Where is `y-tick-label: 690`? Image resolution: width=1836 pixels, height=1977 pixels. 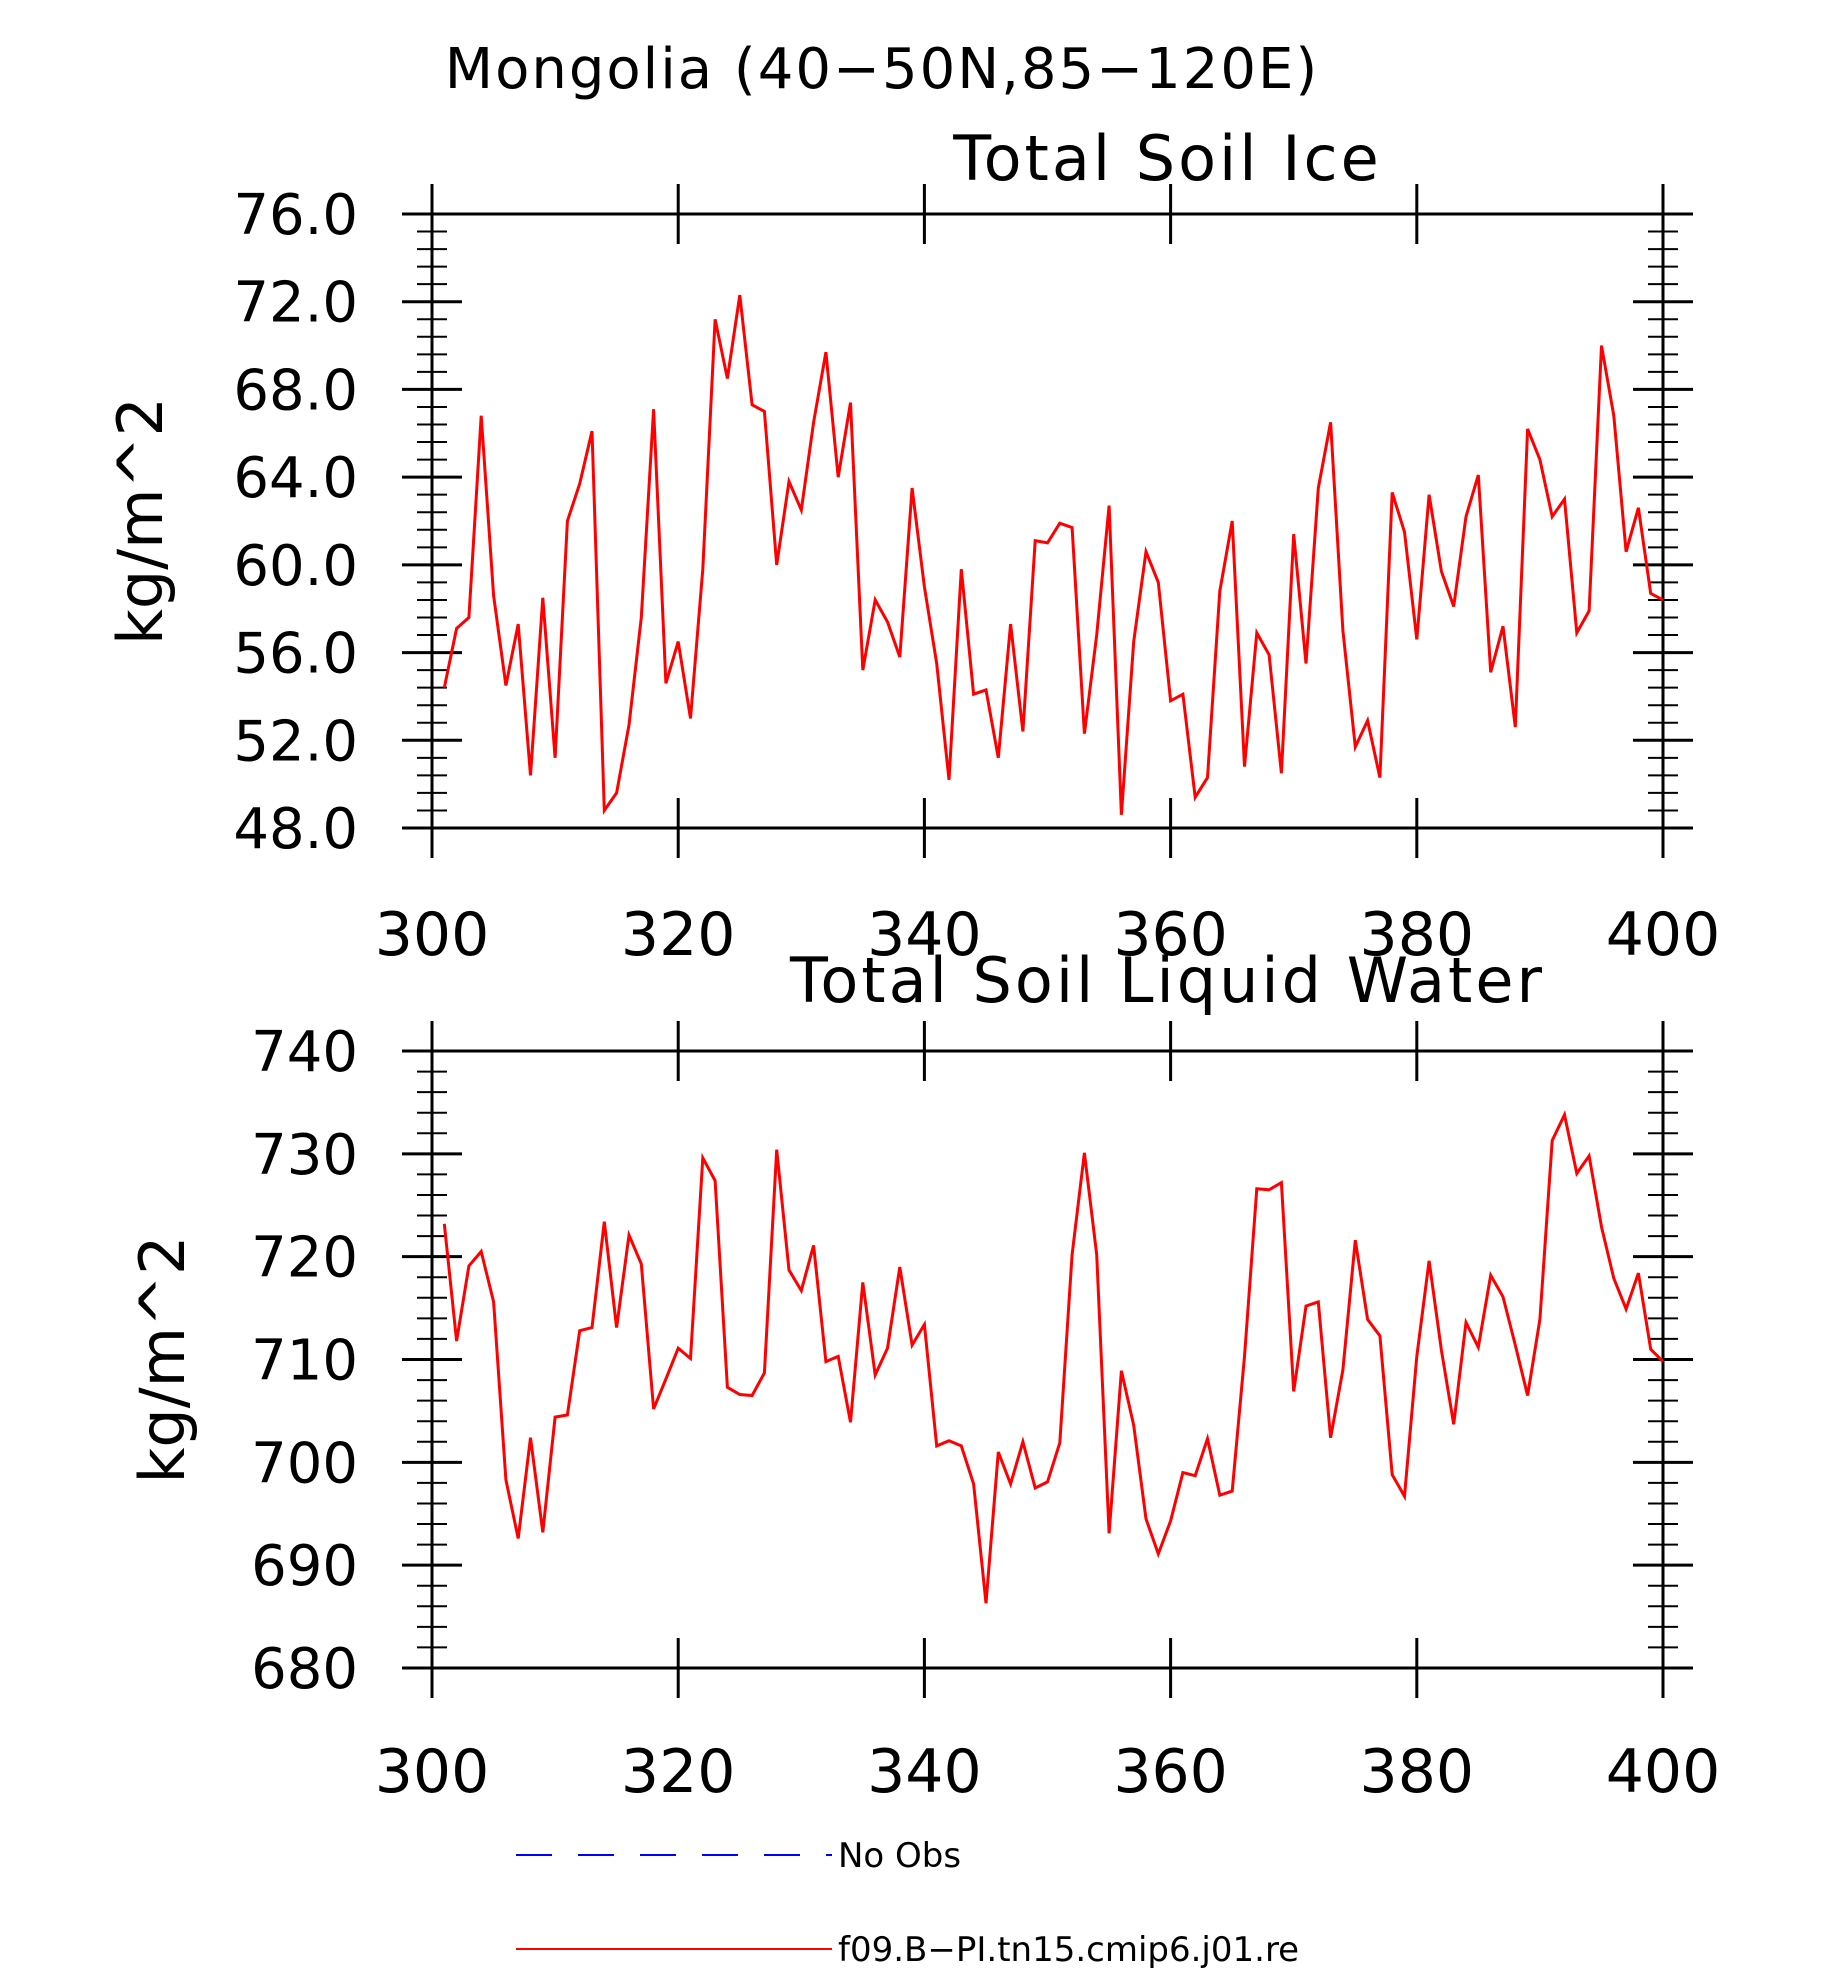
y-tick-label: 690 is located at coordinates (304, 1566).